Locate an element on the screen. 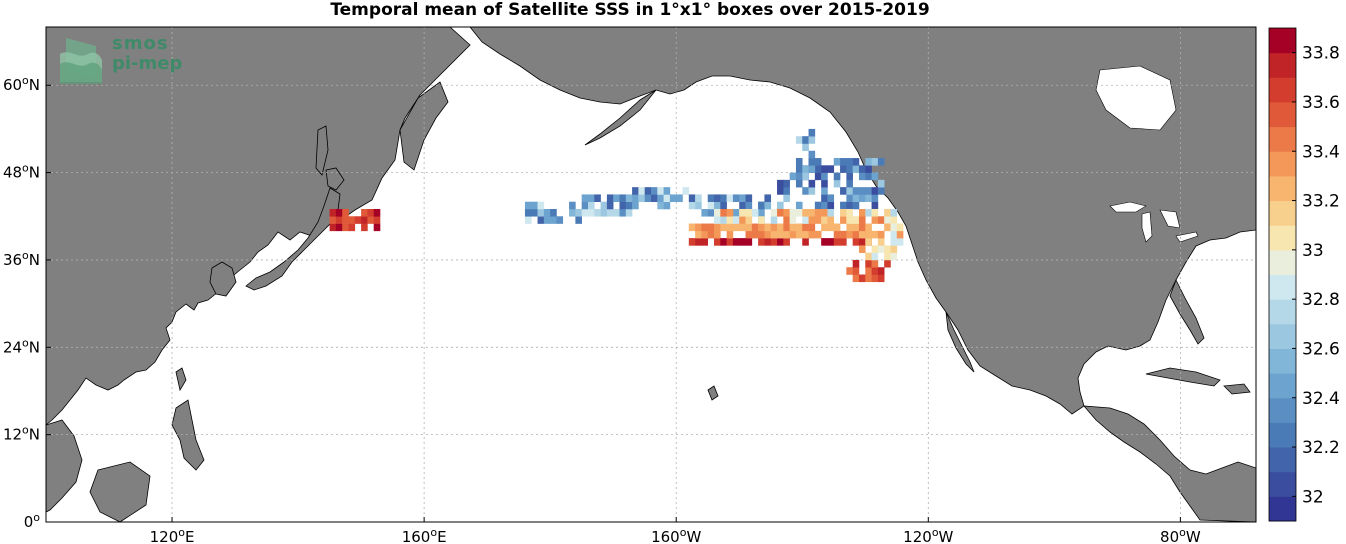 The height and width of the screenshot is (544, 1346). land-indochina is located at coordinates (64, 466).